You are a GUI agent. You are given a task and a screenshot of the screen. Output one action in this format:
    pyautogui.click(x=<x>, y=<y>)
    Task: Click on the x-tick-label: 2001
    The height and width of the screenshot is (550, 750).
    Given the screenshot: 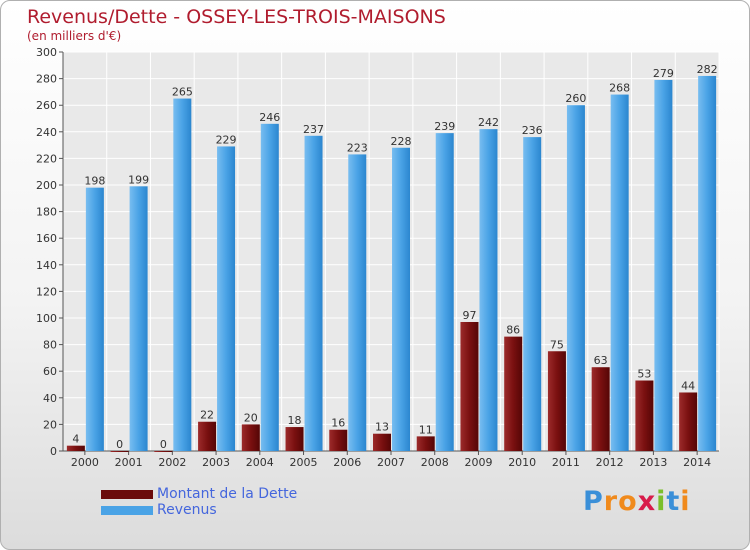 What is the action you would take?
    pyautogui.click(x=129, y=462)
    